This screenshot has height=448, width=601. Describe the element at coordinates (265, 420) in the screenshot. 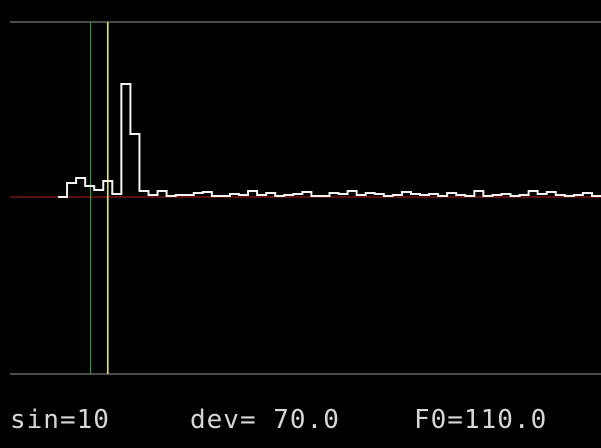

I see `dev-readout: dev= 70.0` at that location.